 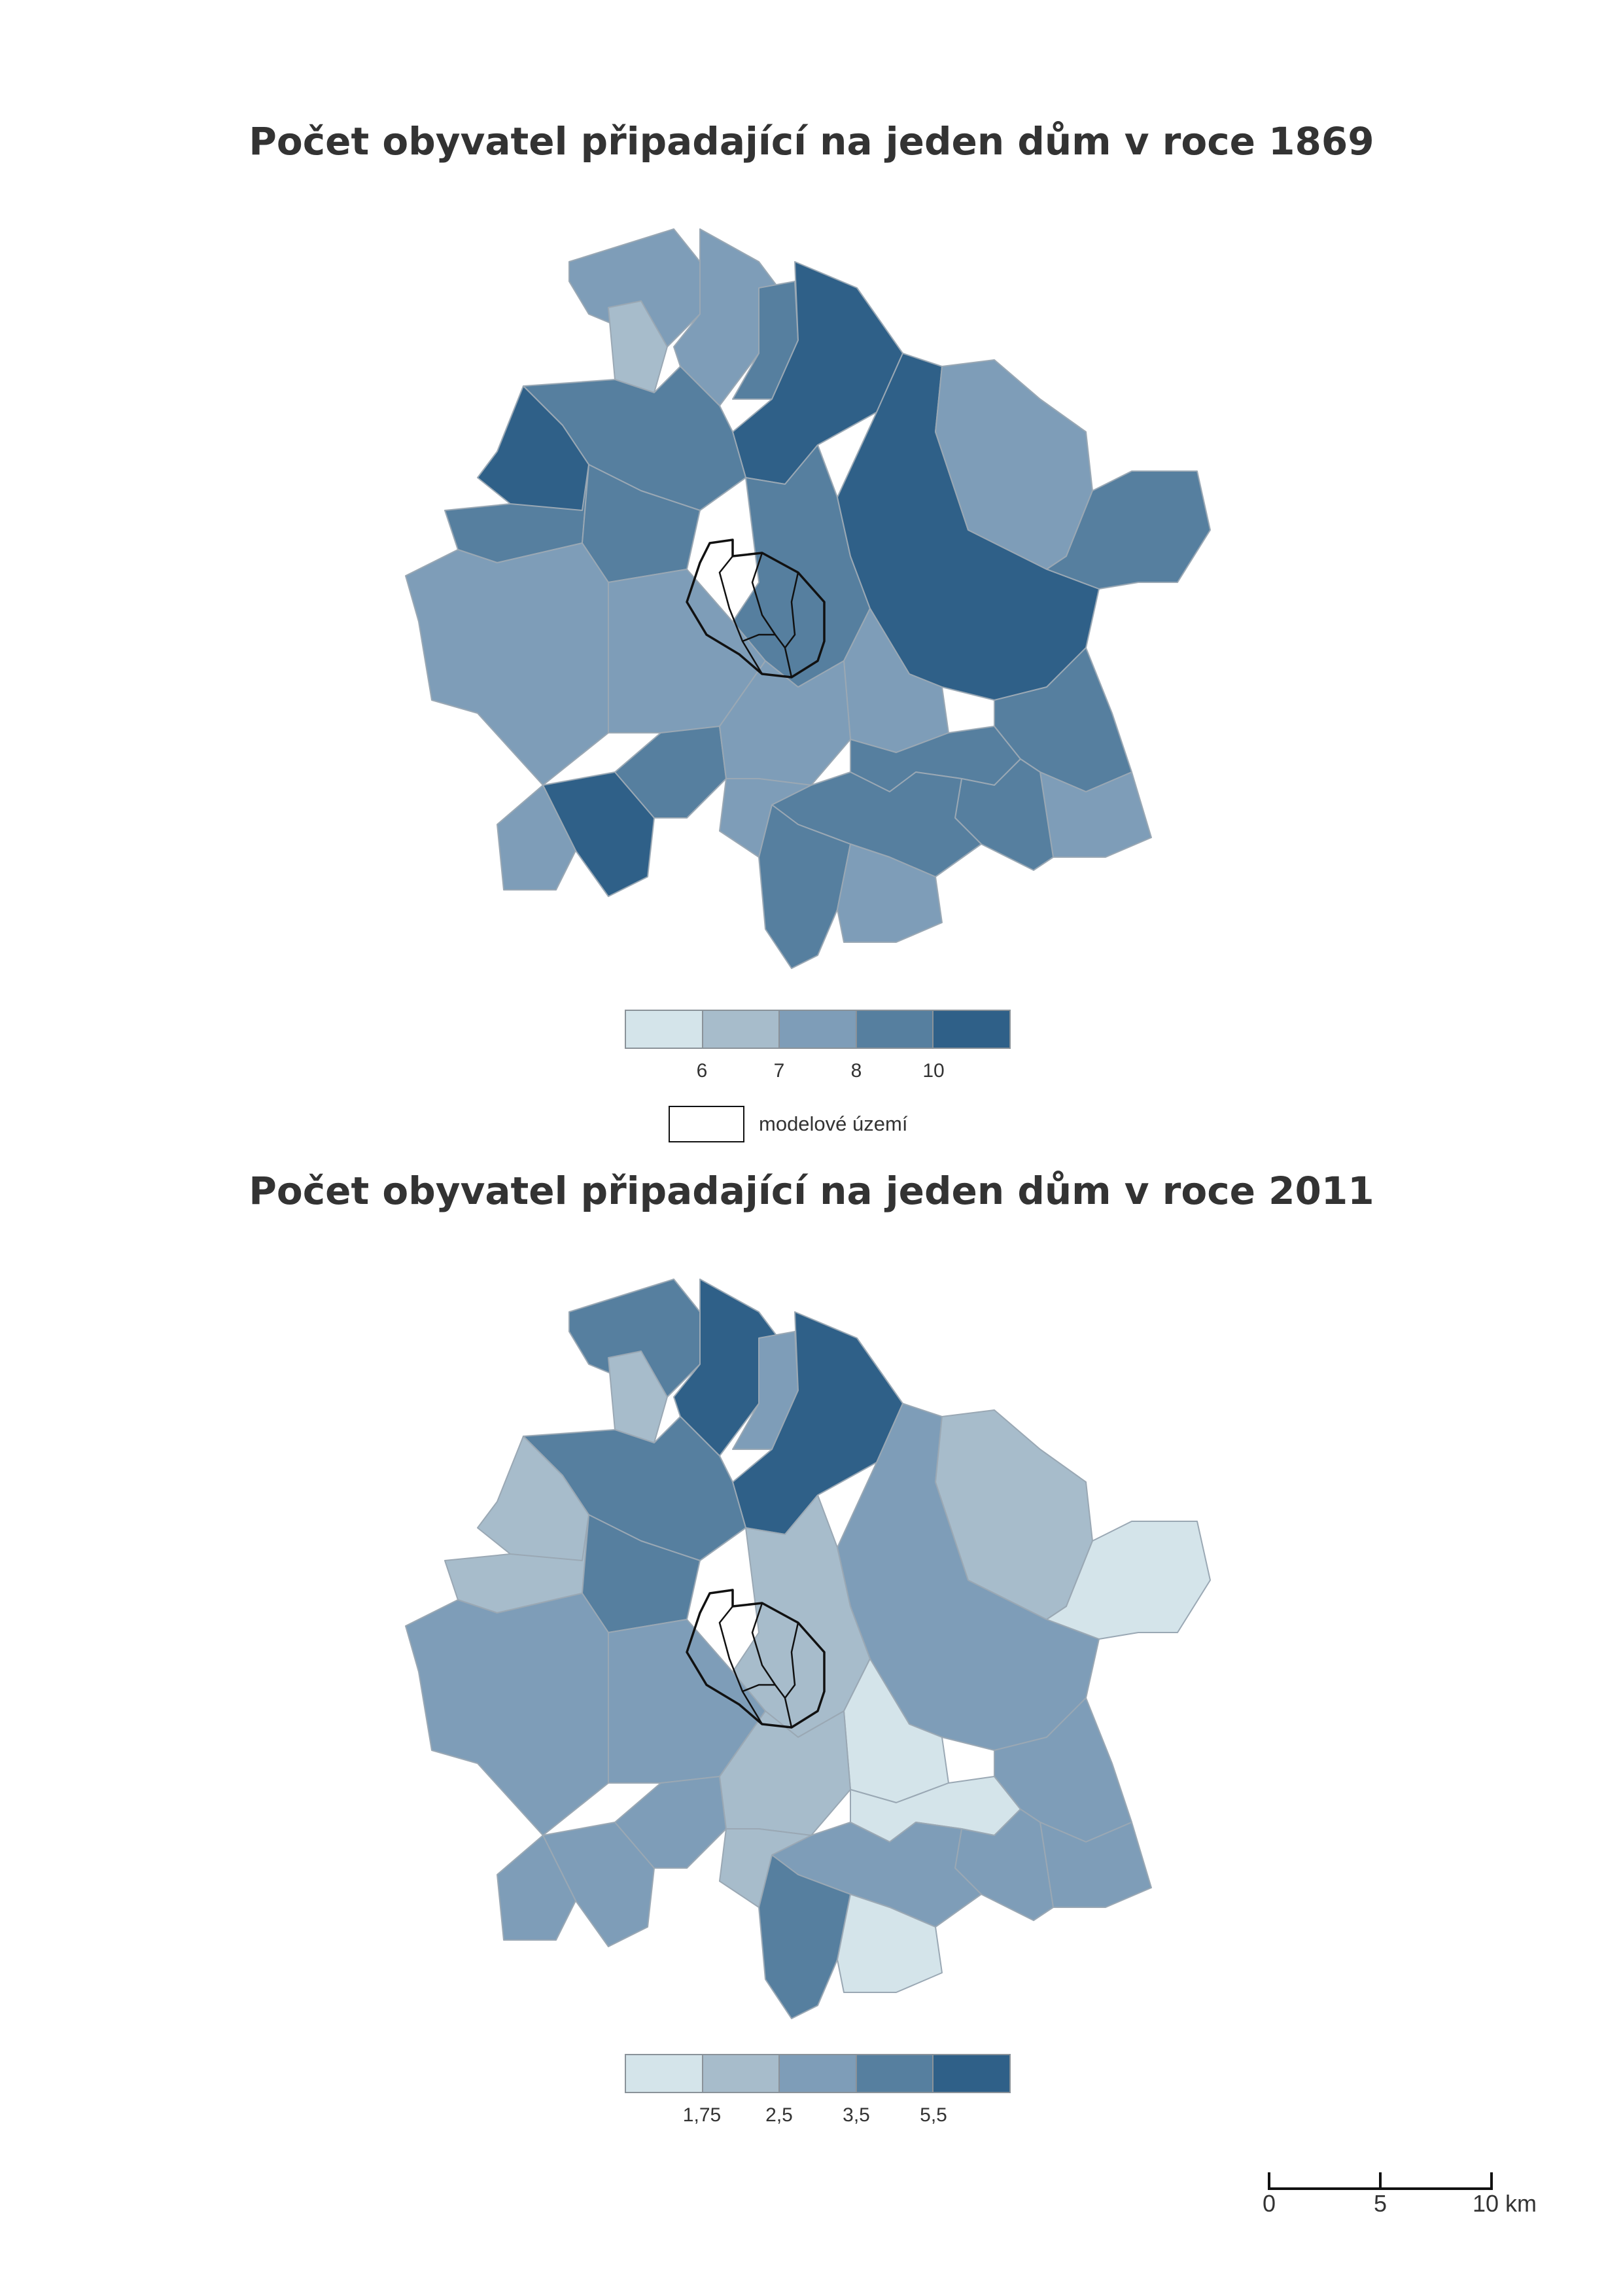 What do you see at coordinates (707, 1124) in the screenshot?
I see `model-area-legend-swatch` at bounding box center [707, 1124].